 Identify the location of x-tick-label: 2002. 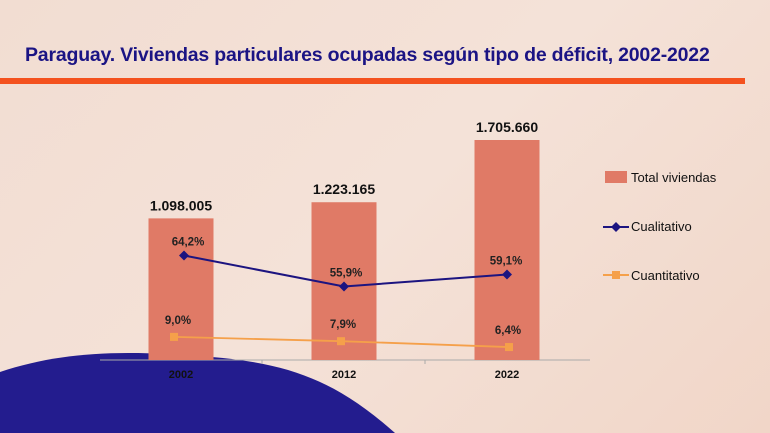
(181, 375).